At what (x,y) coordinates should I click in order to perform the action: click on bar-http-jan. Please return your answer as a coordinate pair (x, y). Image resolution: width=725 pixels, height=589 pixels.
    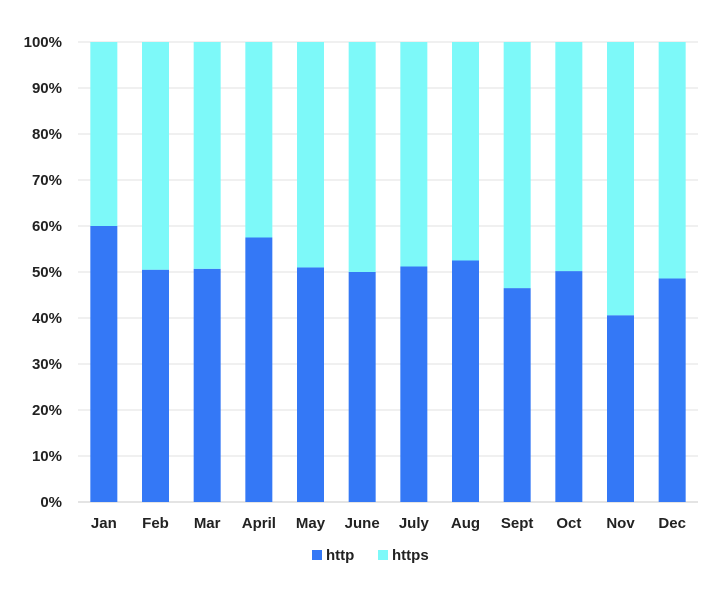
    Looking at the image, I should click on (104, 364).